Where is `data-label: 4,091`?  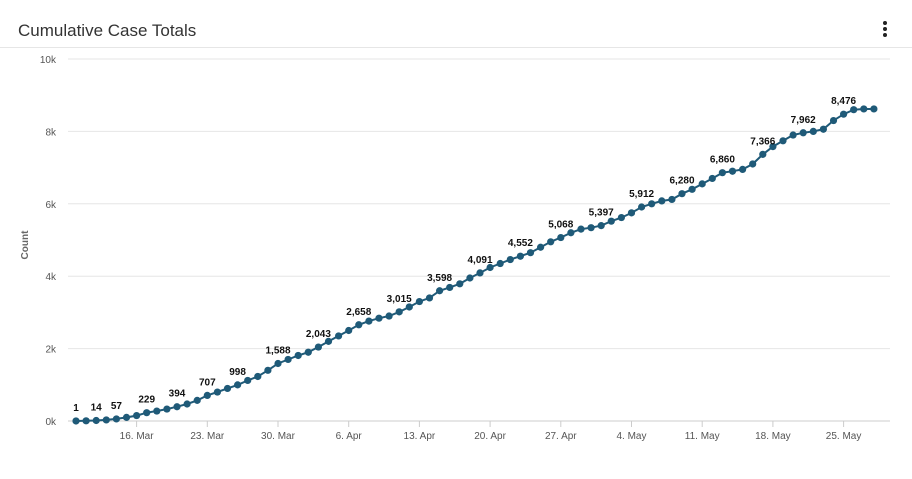 data-label: 4,091 is located at coordinates (479, 260).